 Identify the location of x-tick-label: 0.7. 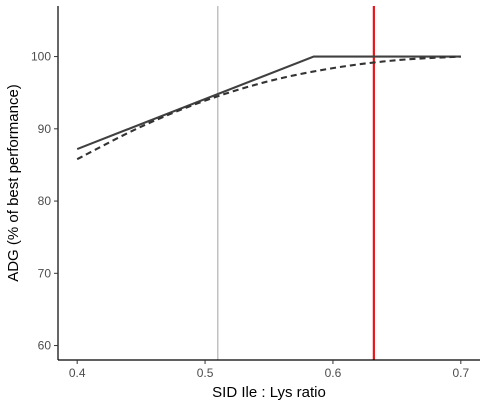
(460, 373).